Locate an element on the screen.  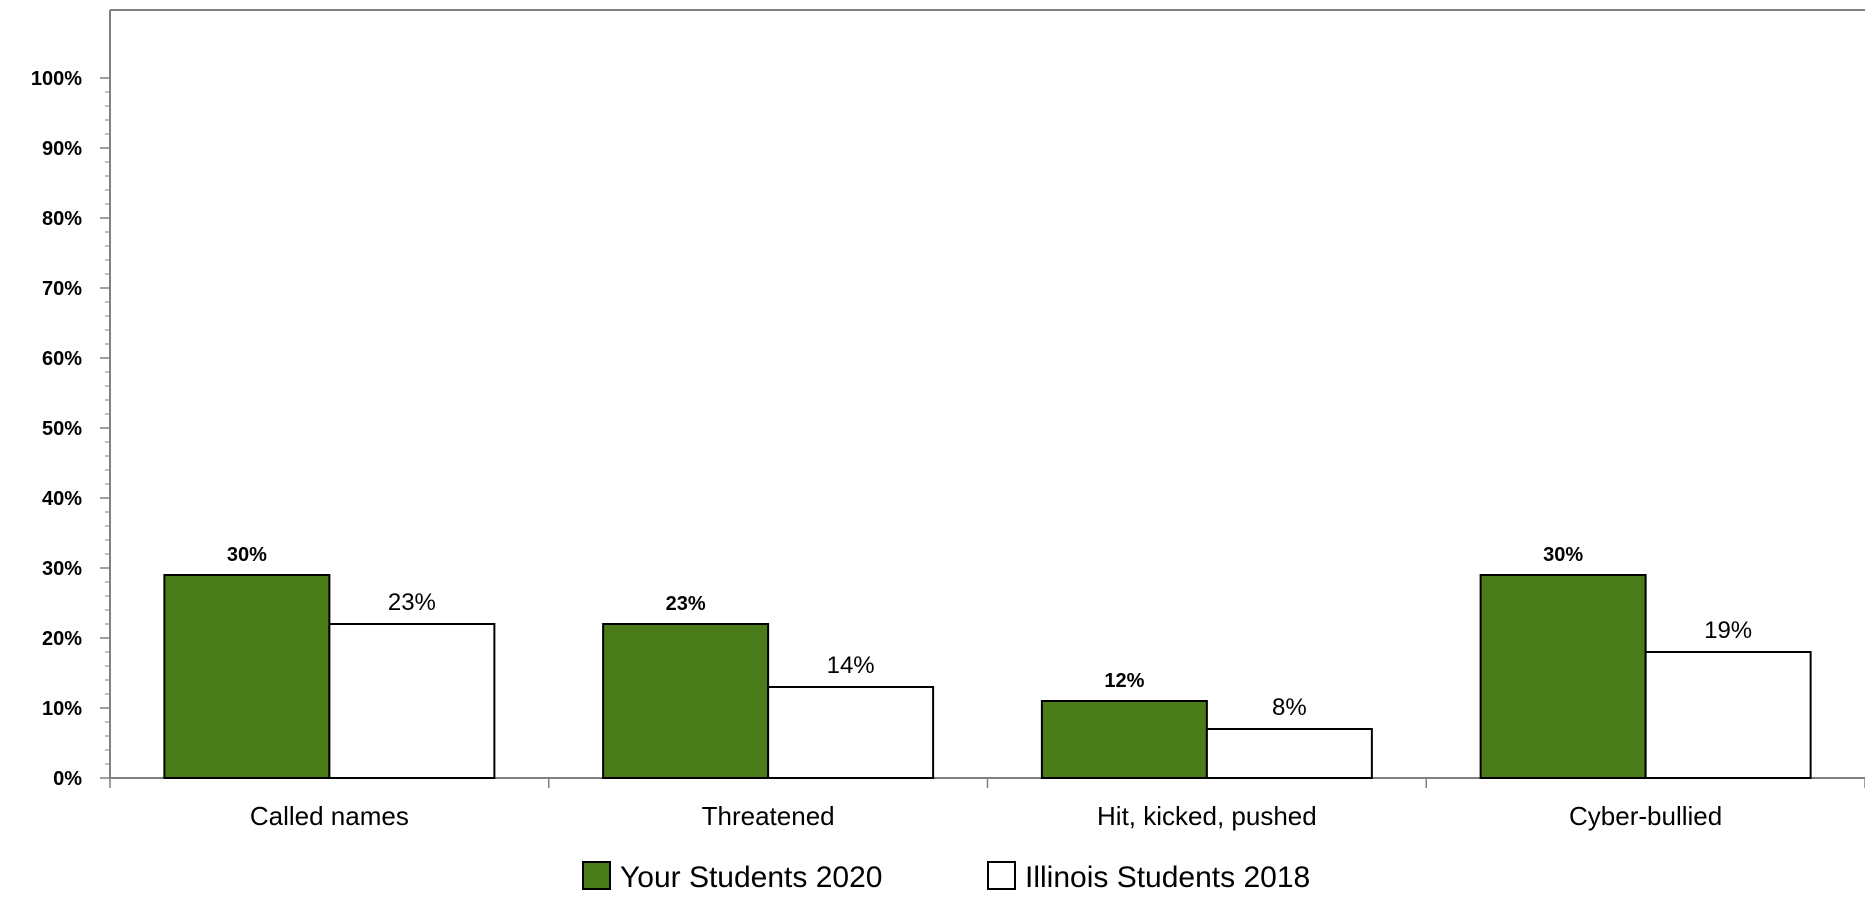
y-tick-label: 50% is located at coordinates (62, 429).